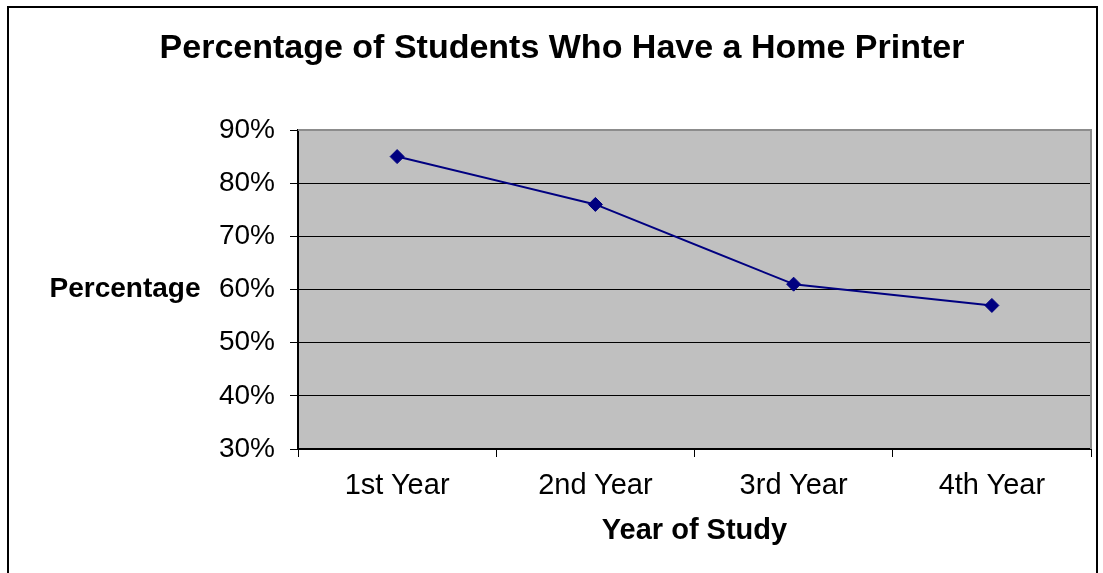  What do you see at coordinates (992, 484) in the screenshot?
I see `x-tick-label: 4th Year` at bounding box center [992, 484].